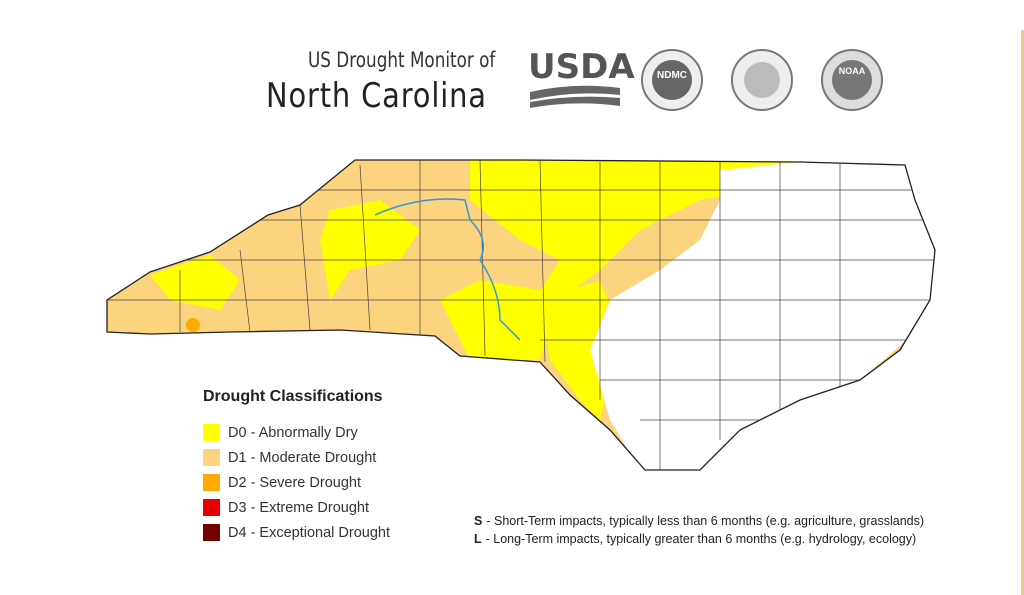 This screenshot has height=595, width=1024. Describe the element at coordinates (299, 507) in the screenshot. I see `legend-label: D3 - Extreme Drought` at that location.